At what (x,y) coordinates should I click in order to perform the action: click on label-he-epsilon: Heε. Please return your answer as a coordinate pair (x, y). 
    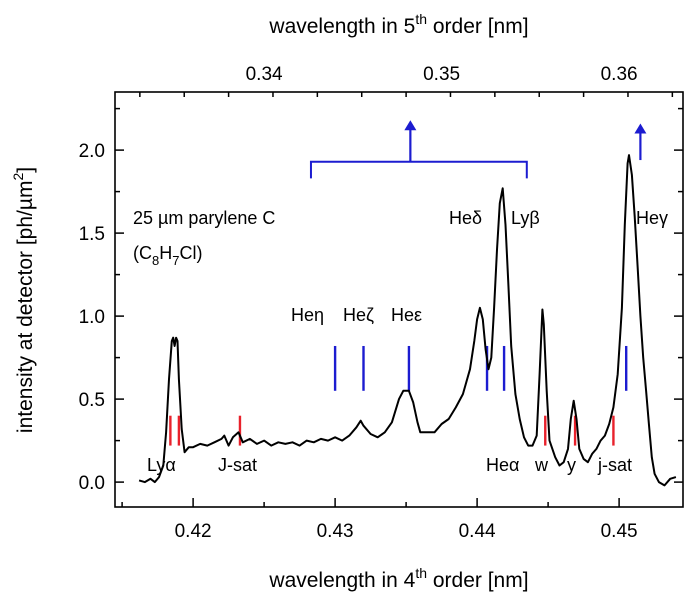
    Looking at the image, I should click on (406, 315).